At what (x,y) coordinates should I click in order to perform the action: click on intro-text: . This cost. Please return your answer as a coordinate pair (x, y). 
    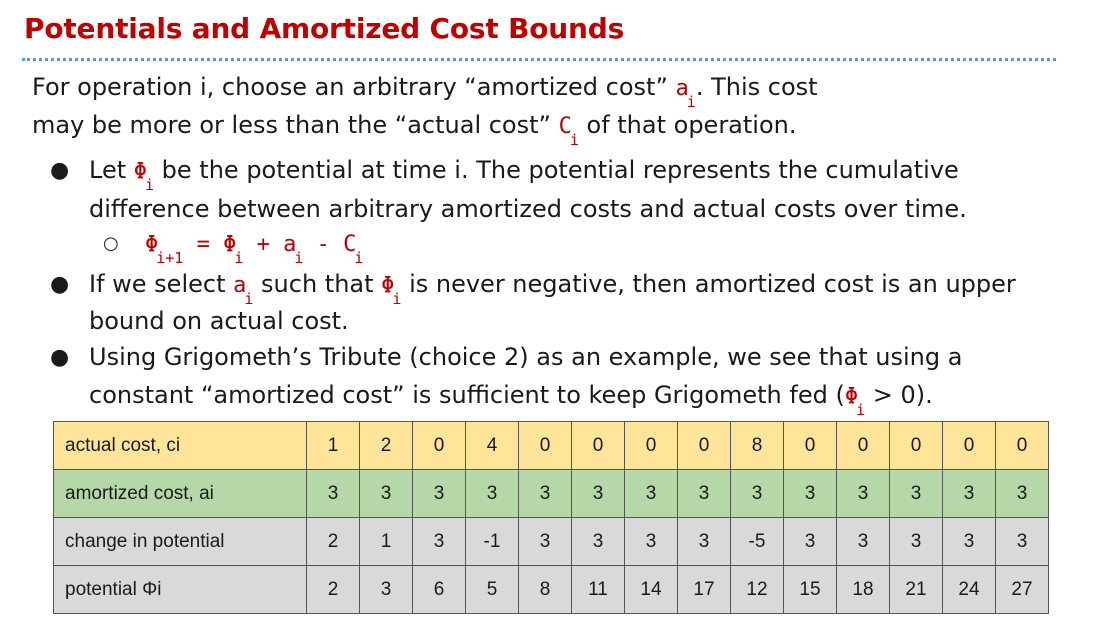
    Looking at the image, I should click on (756, 87).